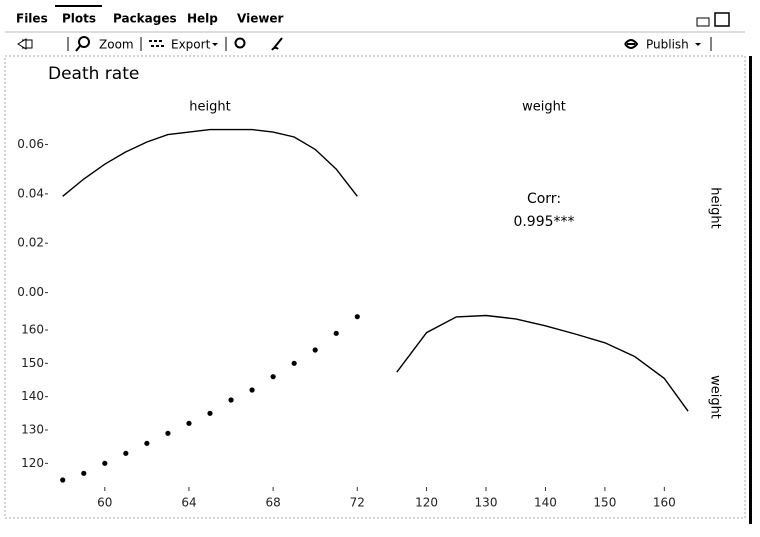  Describe the element at coordinates (357, 503) in the screenshot. I see `x-tick-label: 72` at that location.